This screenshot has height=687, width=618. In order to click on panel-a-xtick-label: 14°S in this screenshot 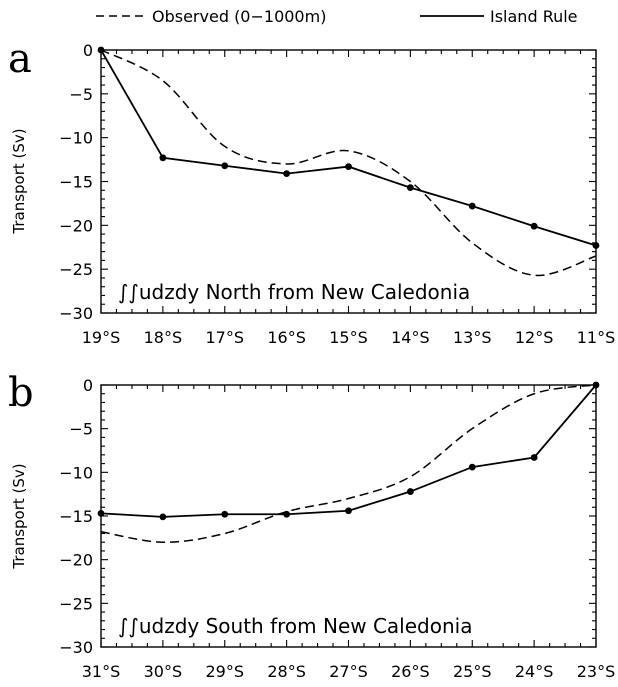, I will do `click(410, 337)`.